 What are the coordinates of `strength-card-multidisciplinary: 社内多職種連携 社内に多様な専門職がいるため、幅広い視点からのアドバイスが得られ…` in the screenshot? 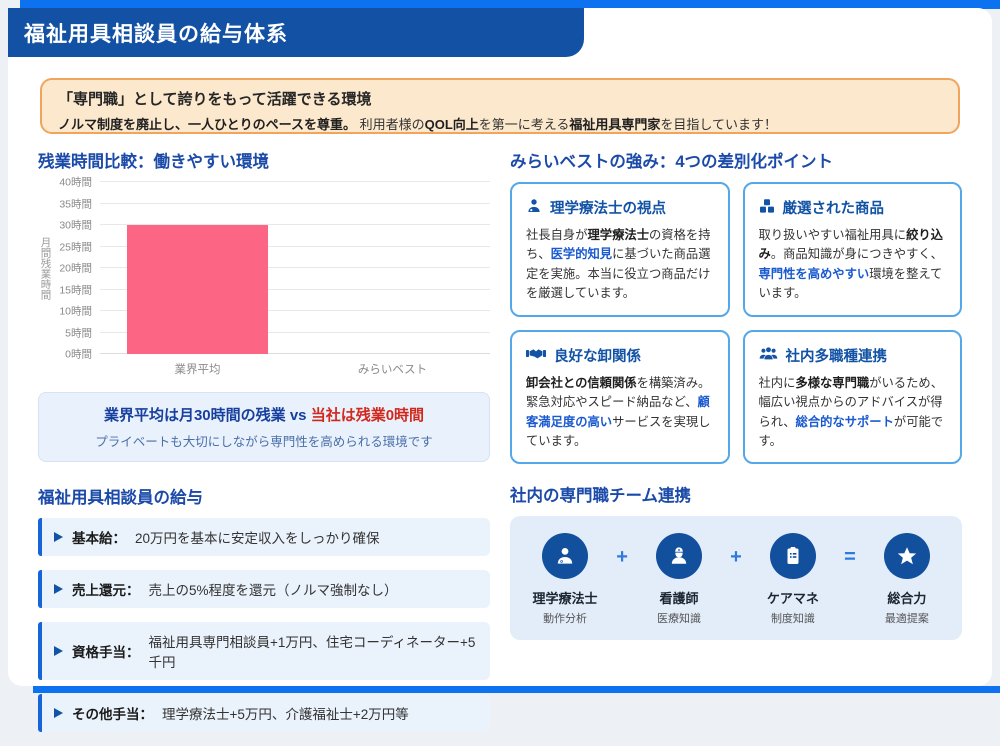 It's located at (852, 397).